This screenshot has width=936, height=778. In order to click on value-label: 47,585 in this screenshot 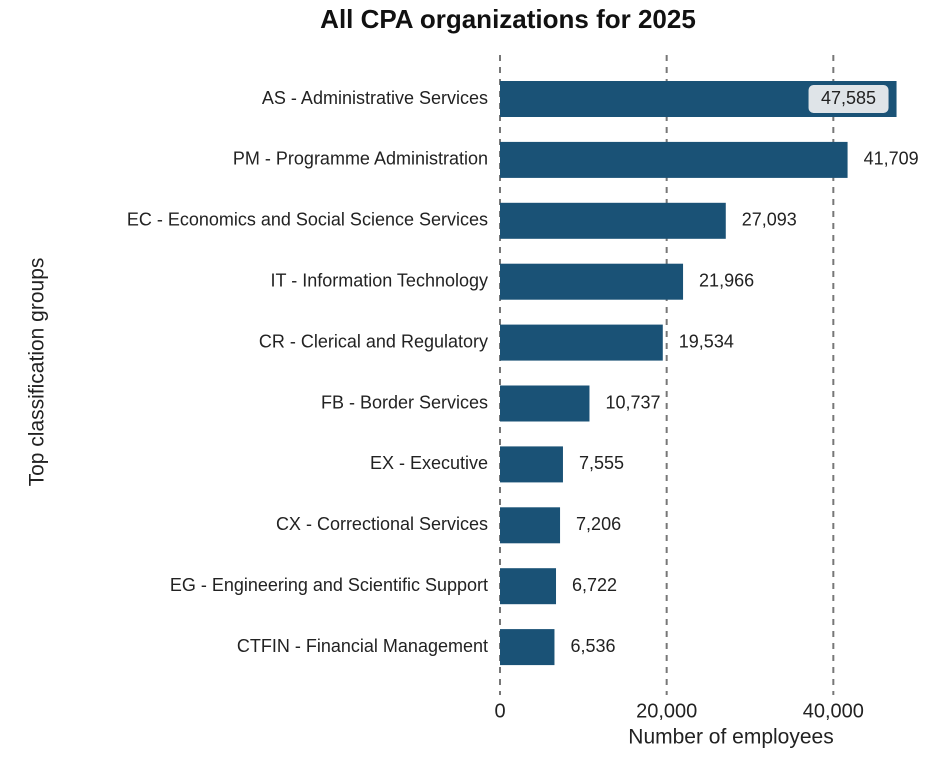, I will do `click(848, 98)`.